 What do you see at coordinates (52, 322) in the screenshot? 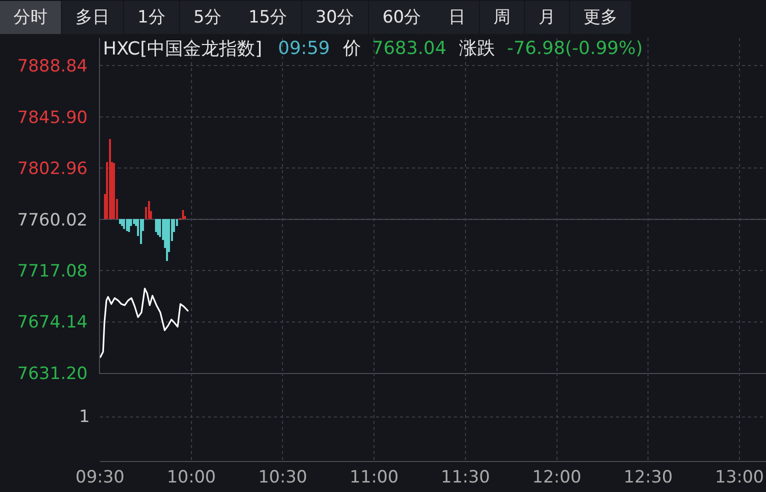
I see `y-tick-label: 7674.14` at bounding box center [52, 322].